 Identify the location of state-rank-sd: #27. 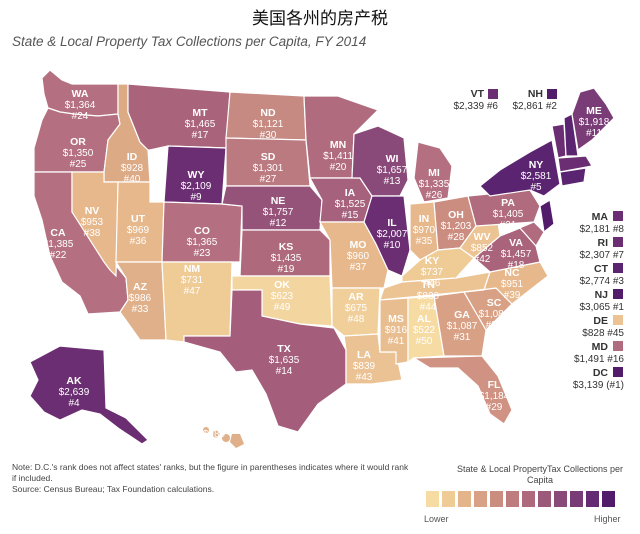
(268, 179).